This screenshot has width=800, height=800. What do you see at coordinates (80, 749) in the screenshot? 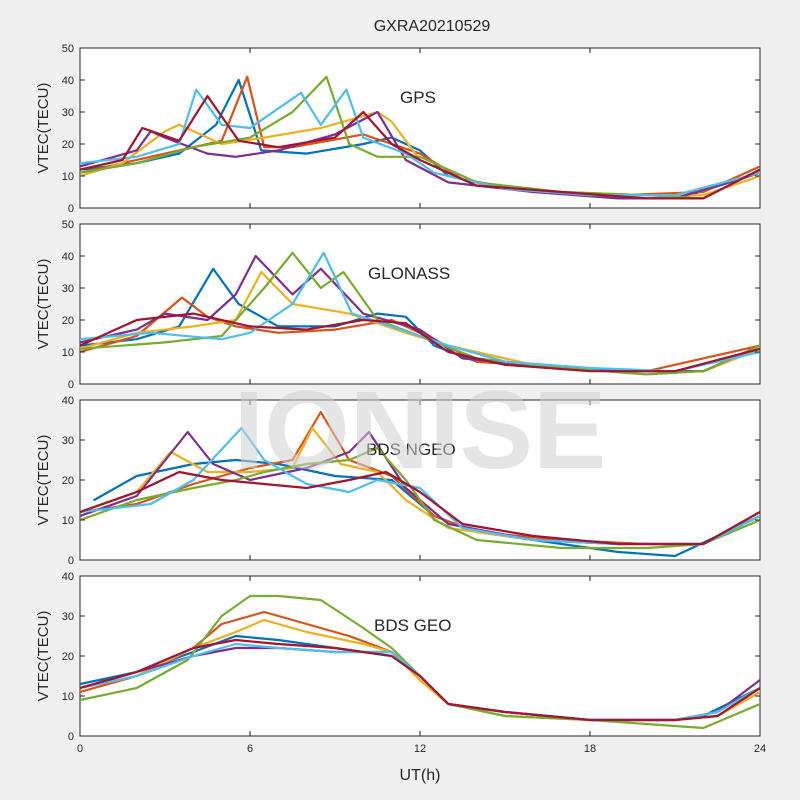
I see `x-tick-label: 0` at bounding box center [80, 749].